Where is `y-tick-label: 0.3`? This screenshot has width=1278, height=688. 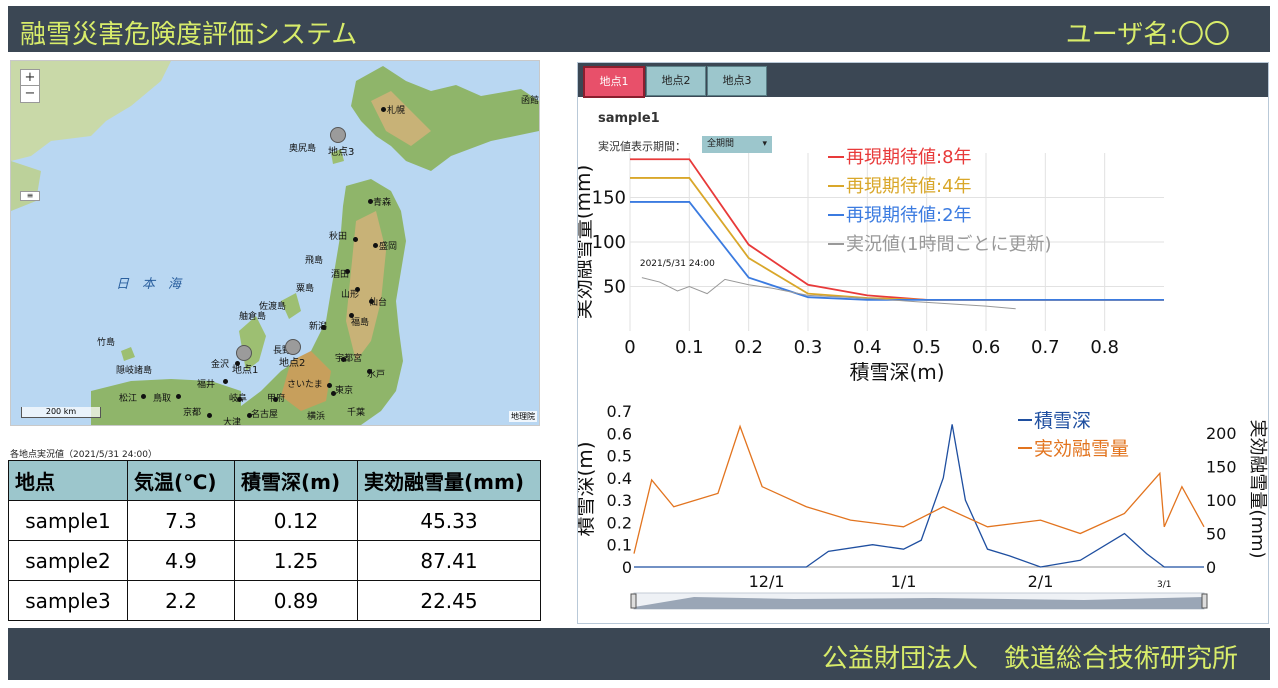 y-tick-label: 0.3 is located at coordinates (619, 500).